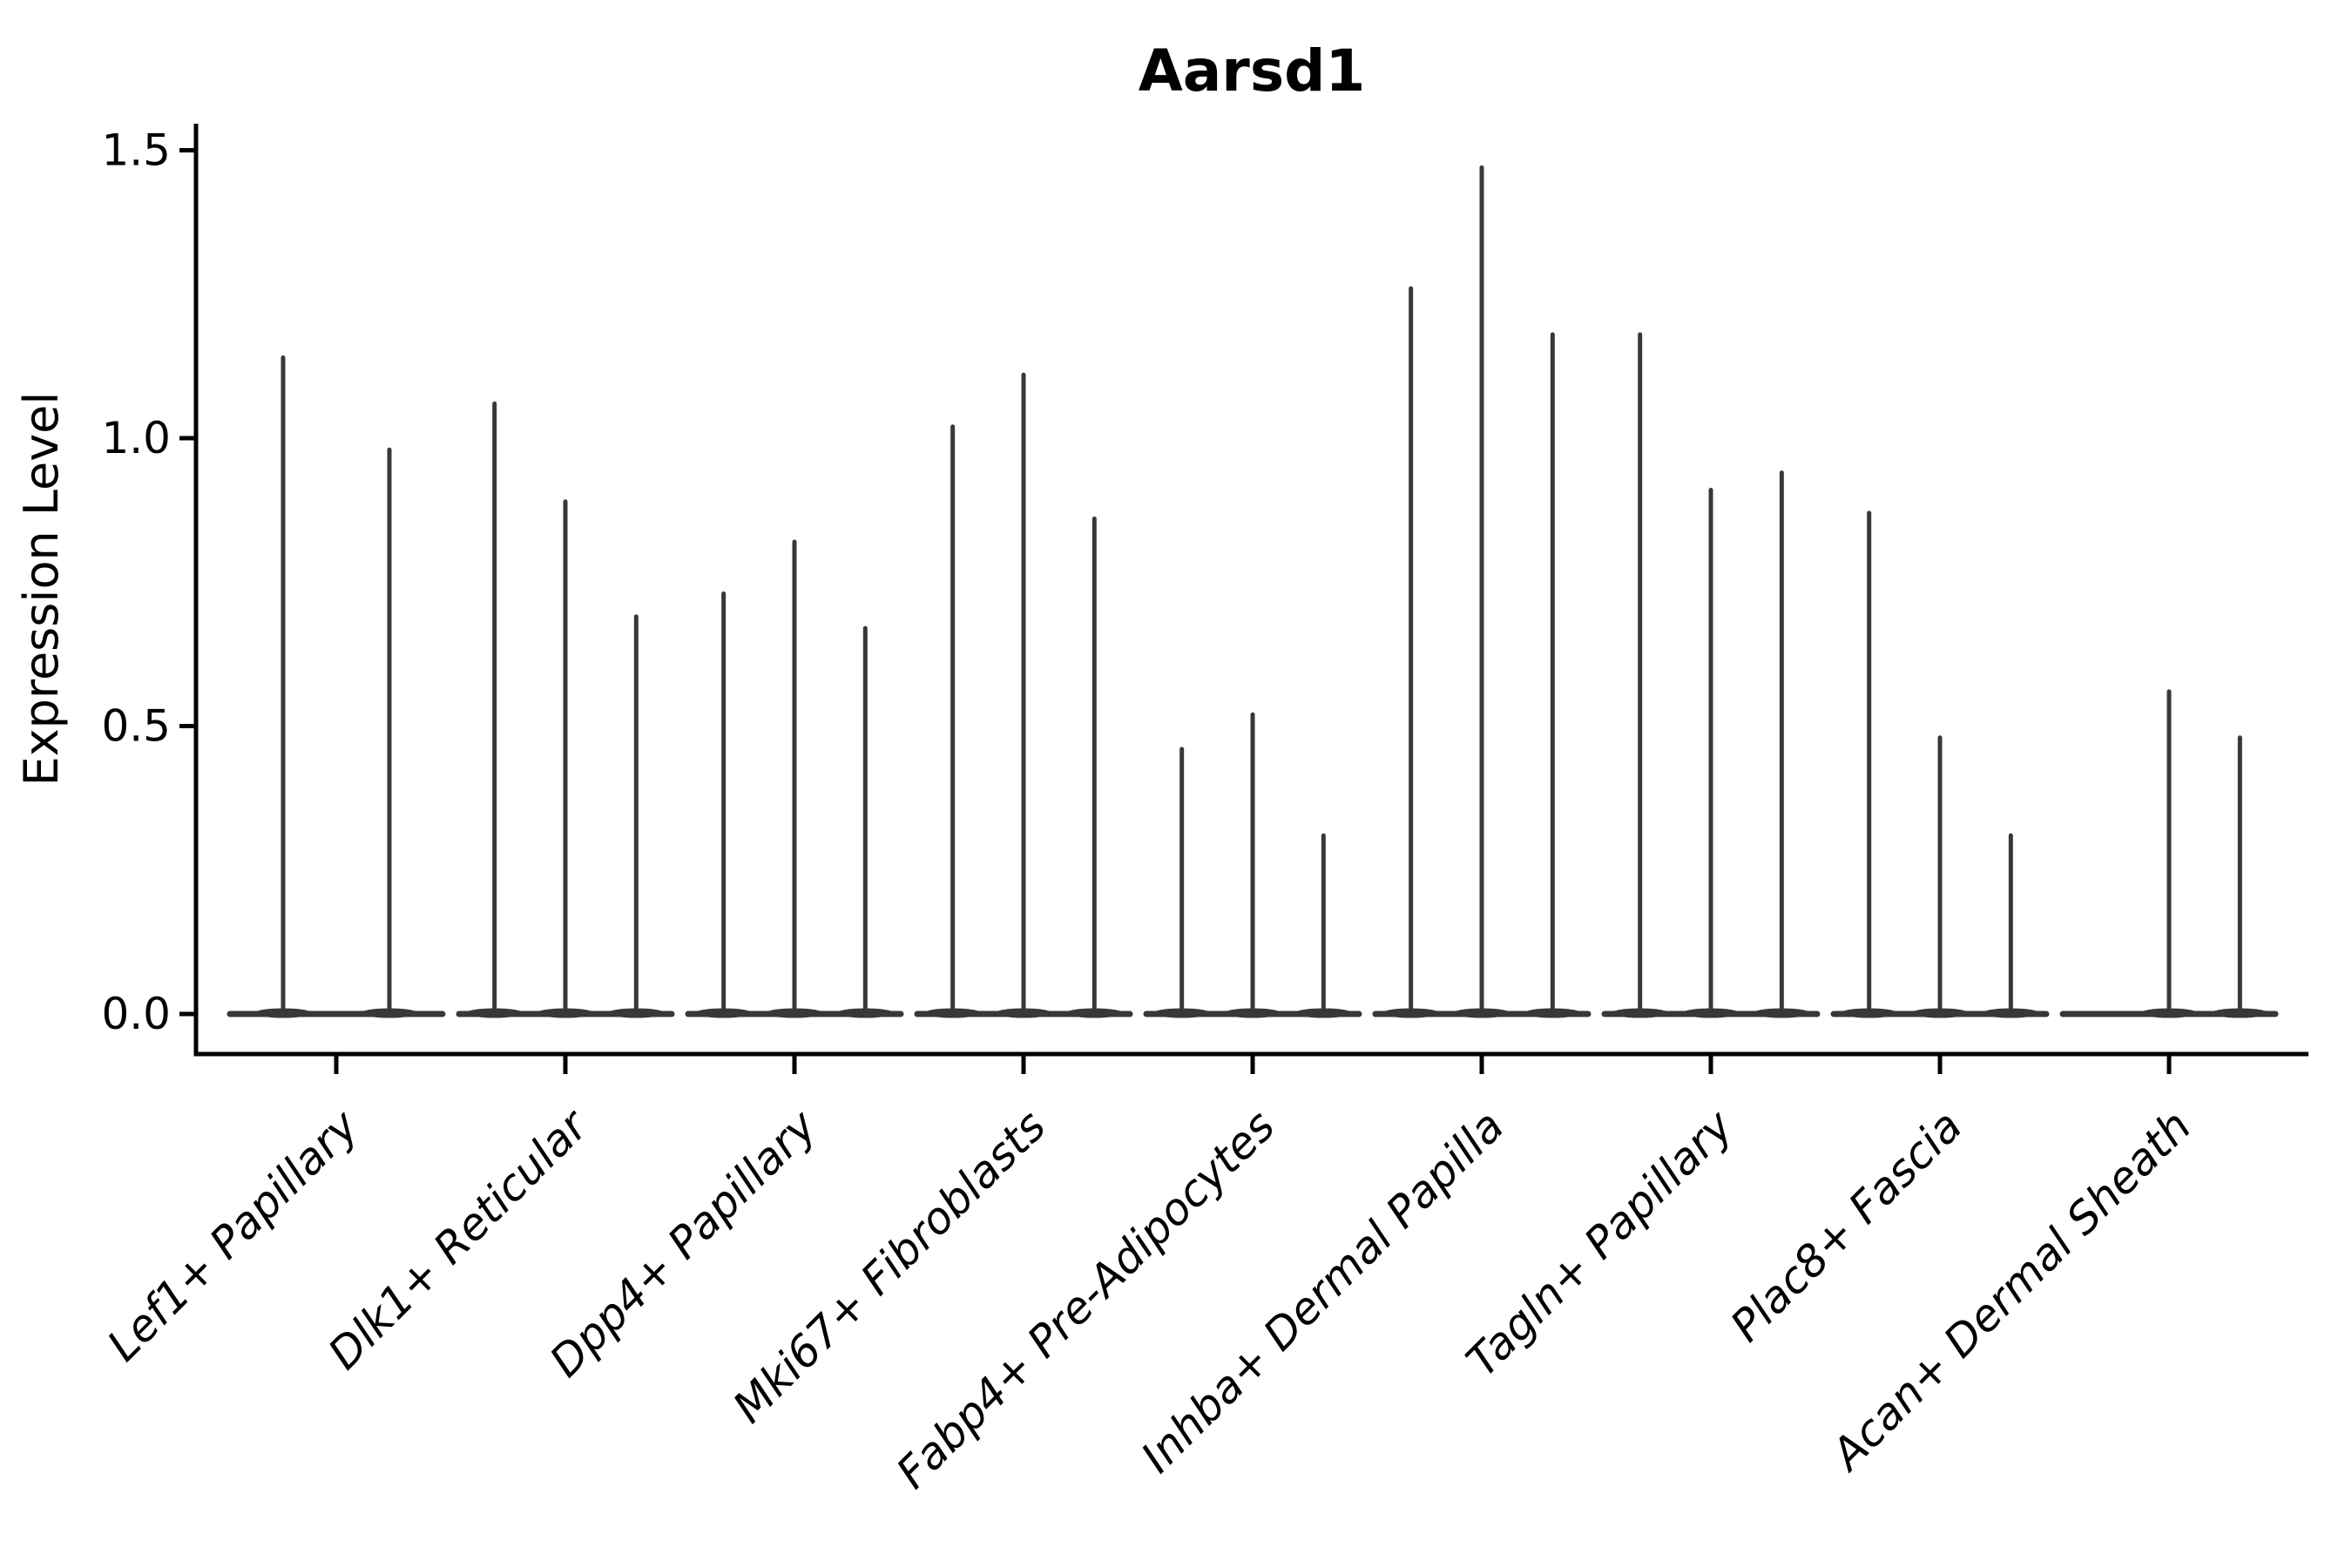  What do you see at coordinates (136, 150) in the screenshot?
I see `y-tick-label: 1.5` at bounding box center [136, 150].